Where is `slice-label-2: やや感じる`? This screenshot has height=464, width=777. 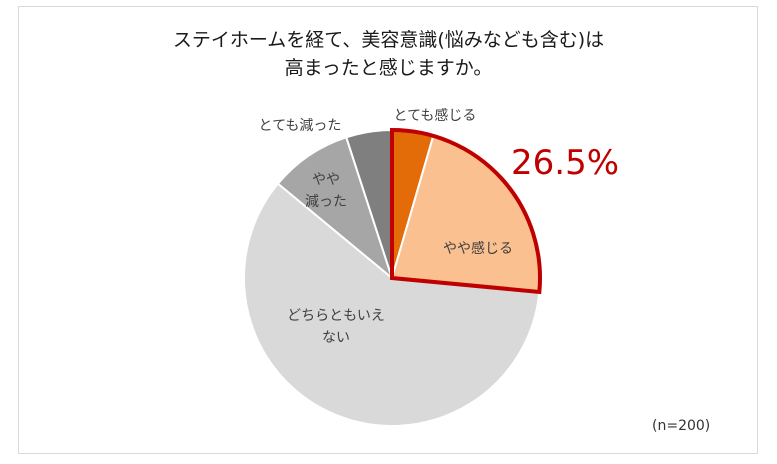 slice-label-2: やや感じる is located at coordinates (478, 248).